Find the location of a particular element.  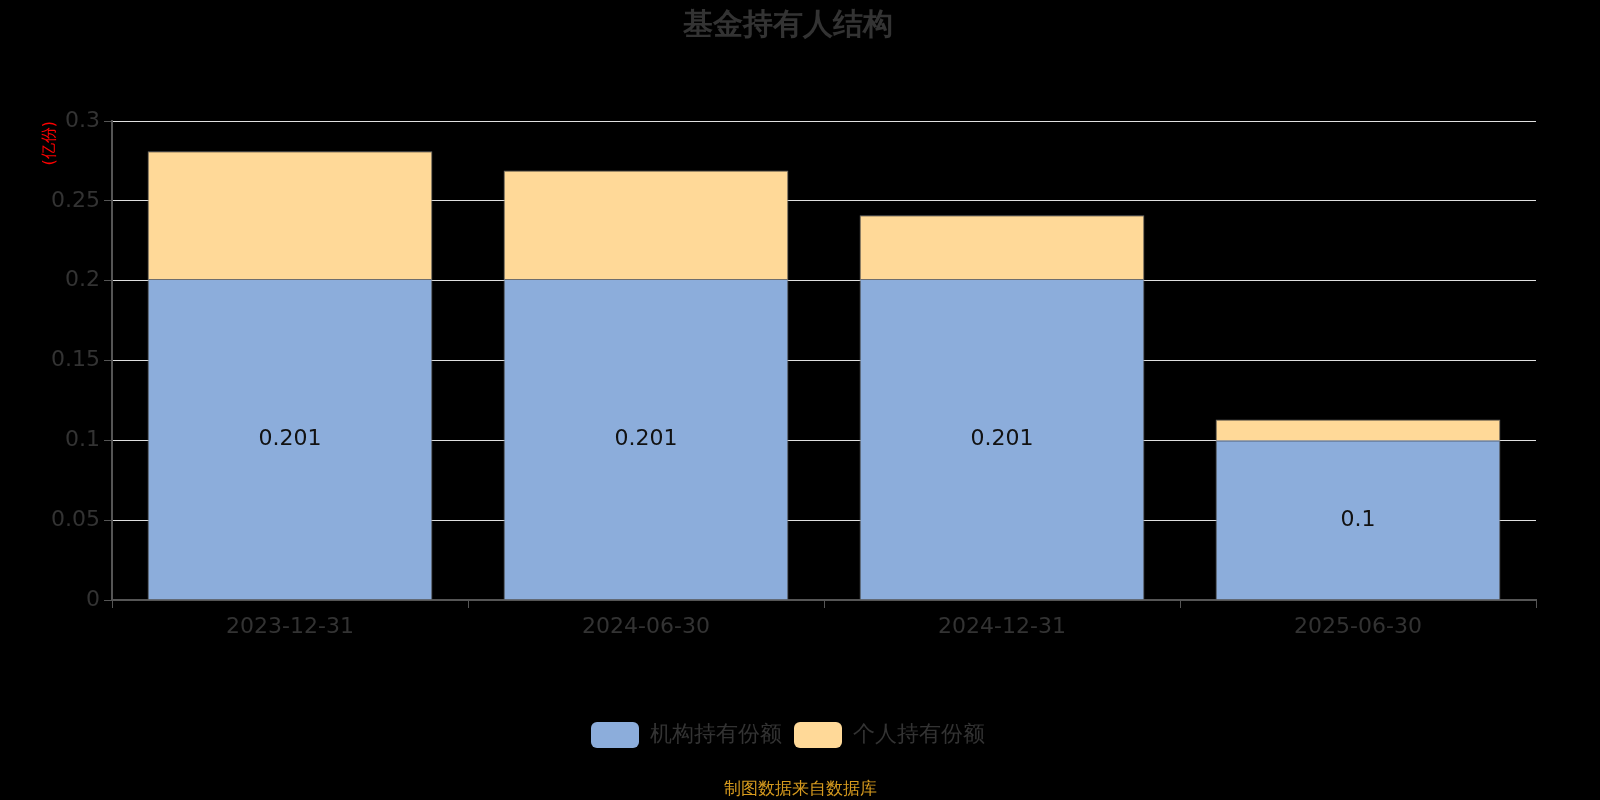

data-label: 0.1 is located at coordinates (1358, 518).